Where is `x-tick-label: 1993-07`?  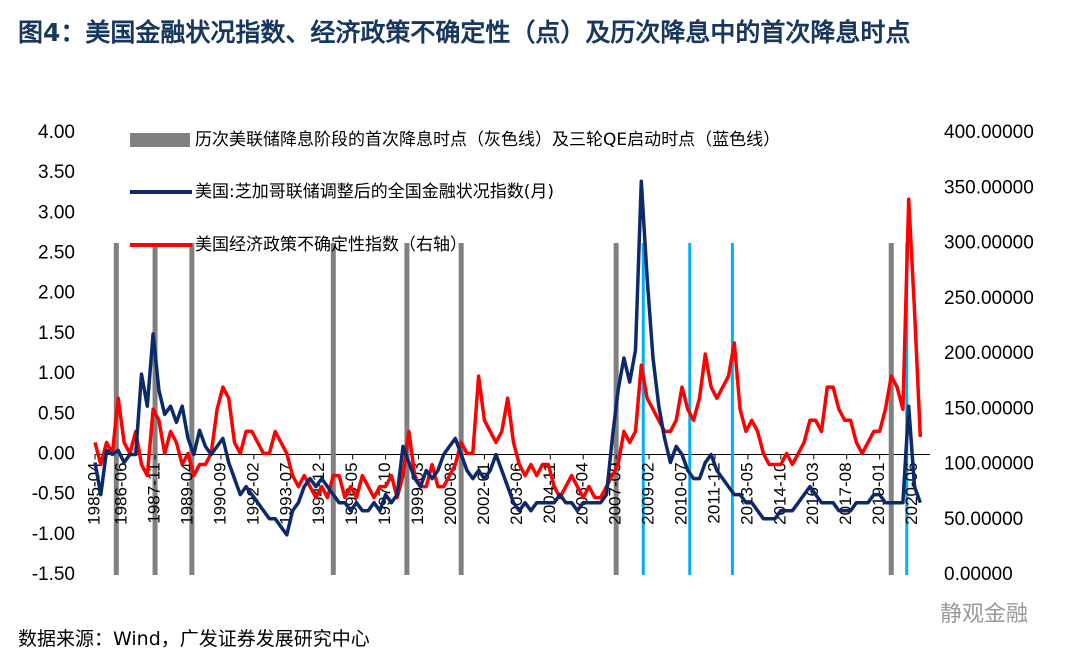 x-tick-label: 1993-07 is located at coordinates (285, 493).